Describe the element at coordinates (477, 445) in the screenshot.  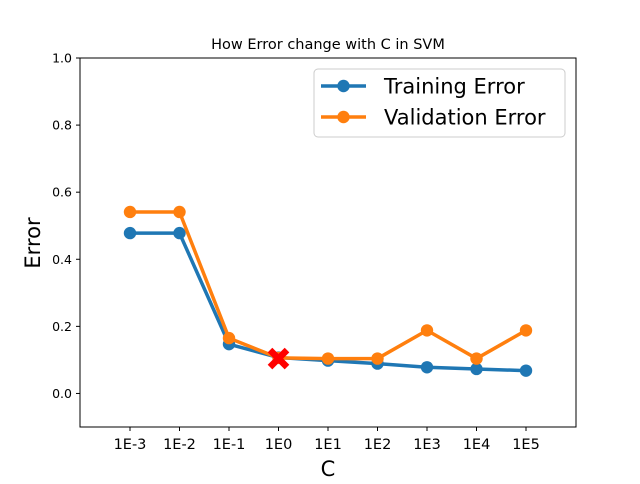
I see `x-tick-label: 1E4` at that location.